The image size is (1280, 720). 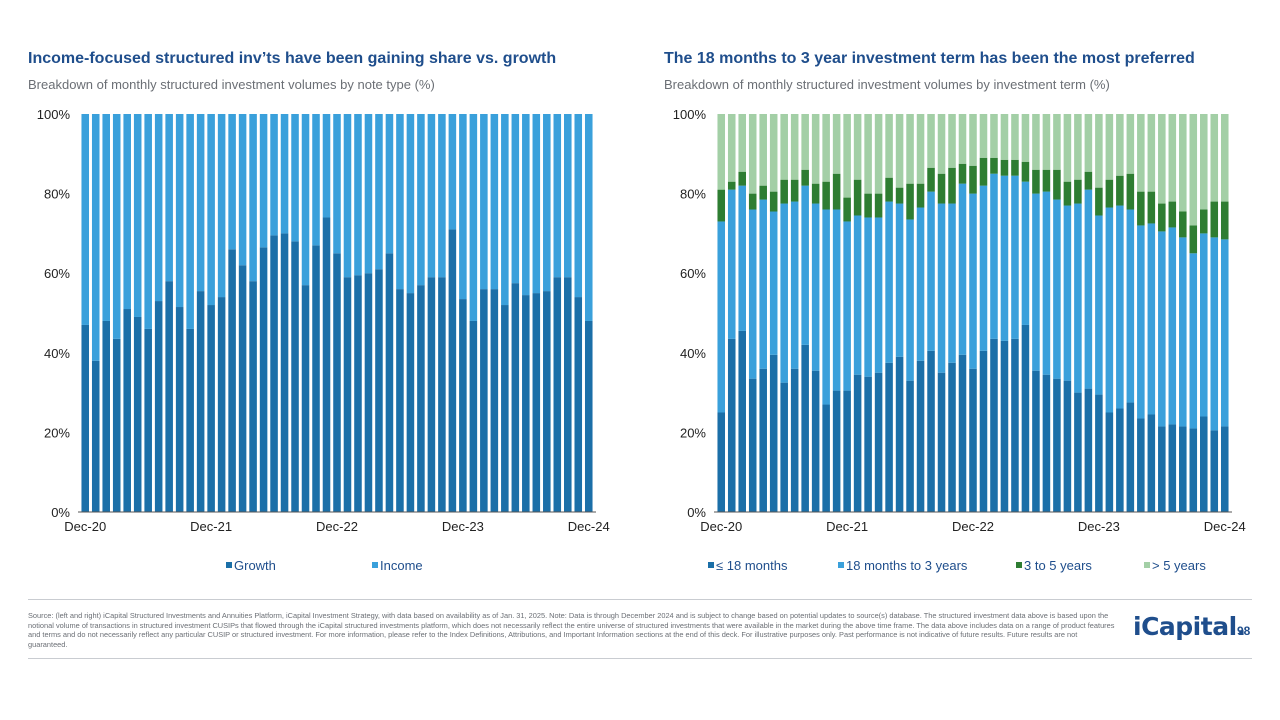 I want to click on x-tick-label: Dec-24, so click(x=1225, y=526).